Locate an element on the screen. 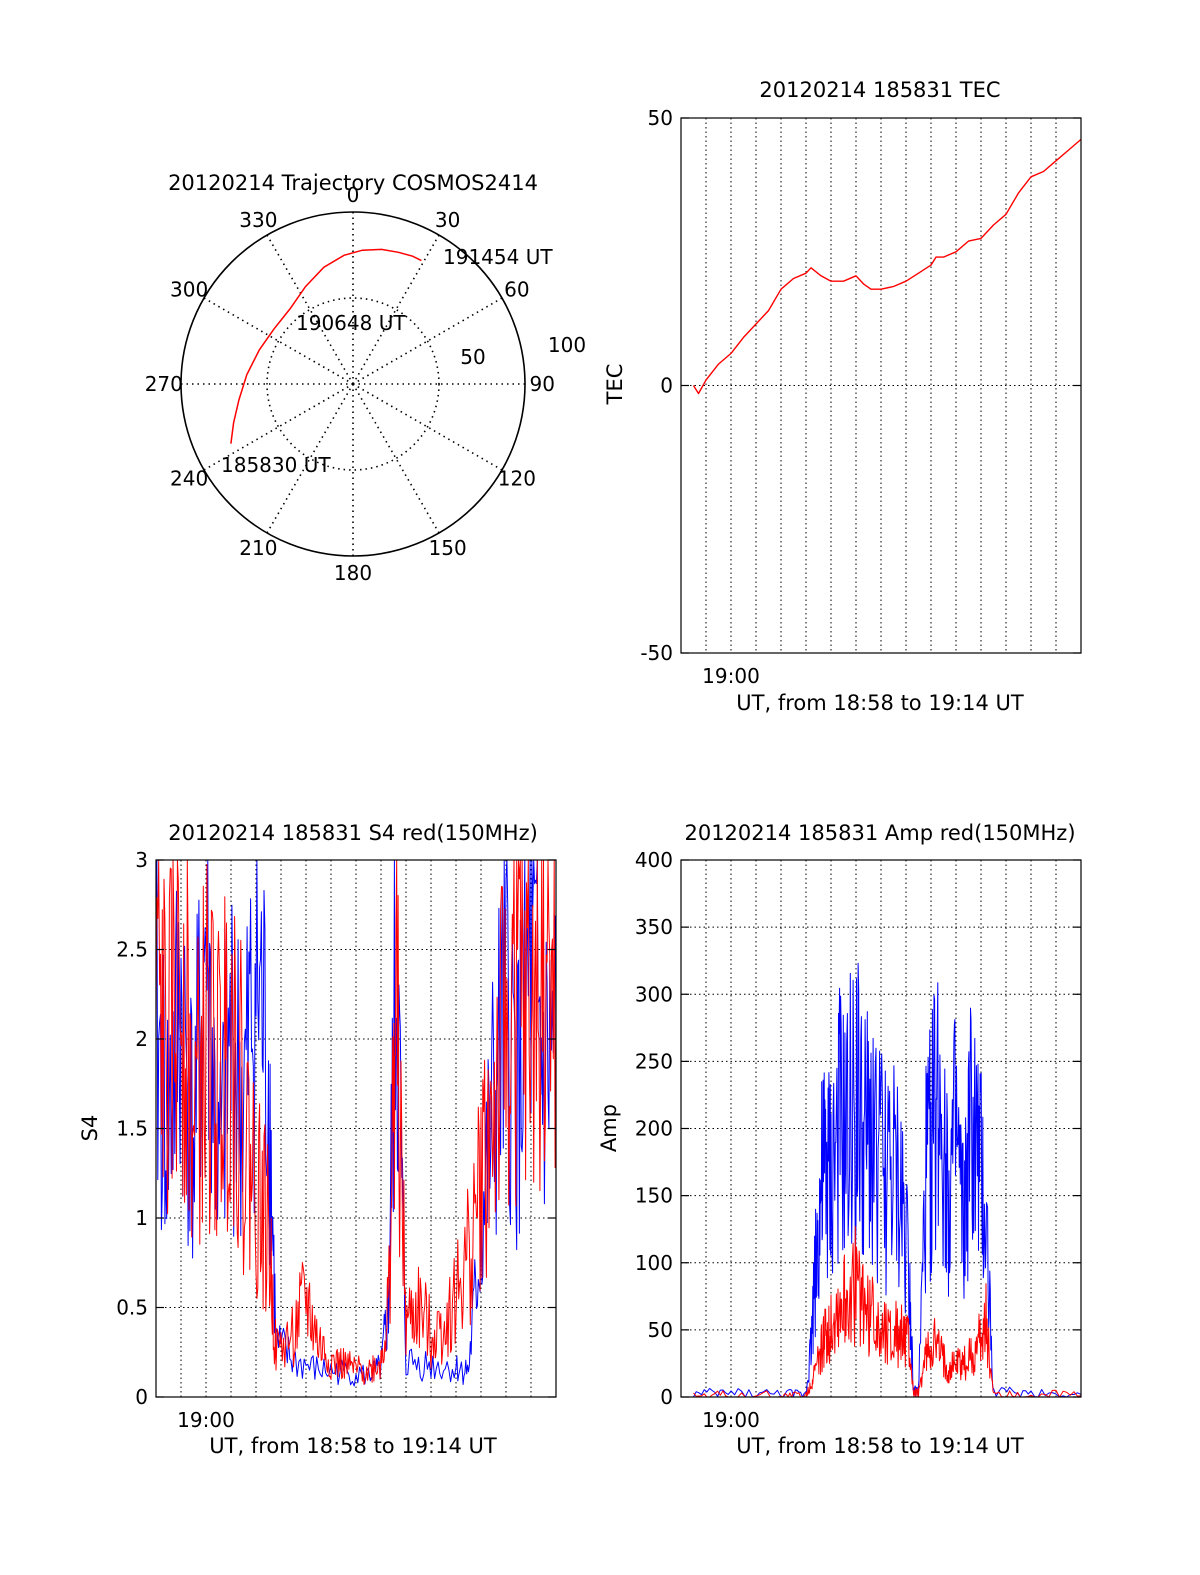 This screenshot has width=1200, height=1575. s4-ytick-label: 3 is located at coordinates (141, 860).